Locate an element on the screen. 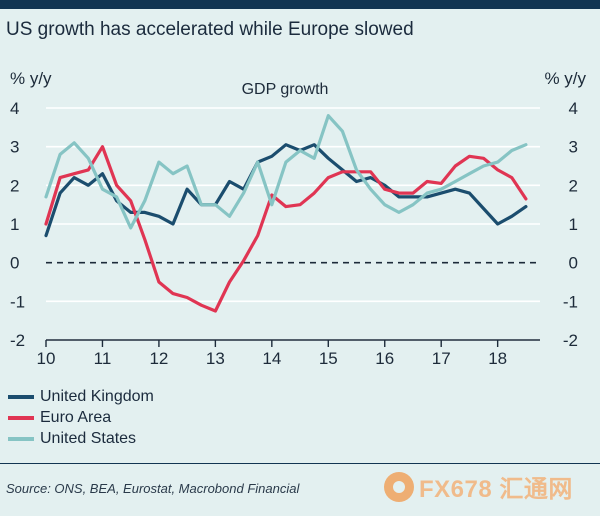 Image resolution: width=600 pixels, height=516 pixels. x-tick-label-11: 11 is located at coordinates (103, 358).